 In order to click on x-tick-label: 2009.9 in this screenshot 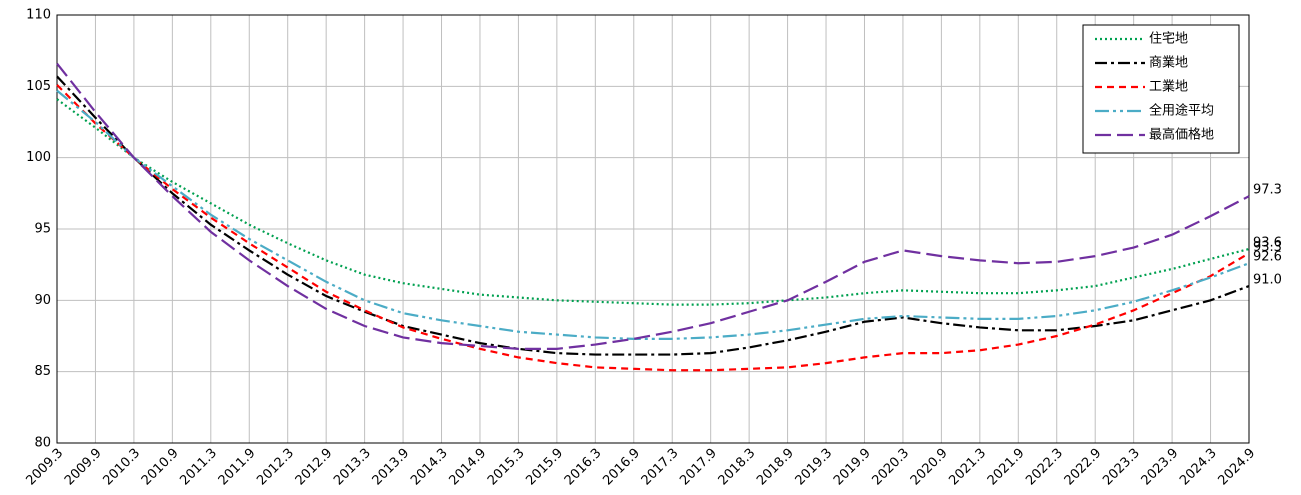, I will do `click(83, 467)`.